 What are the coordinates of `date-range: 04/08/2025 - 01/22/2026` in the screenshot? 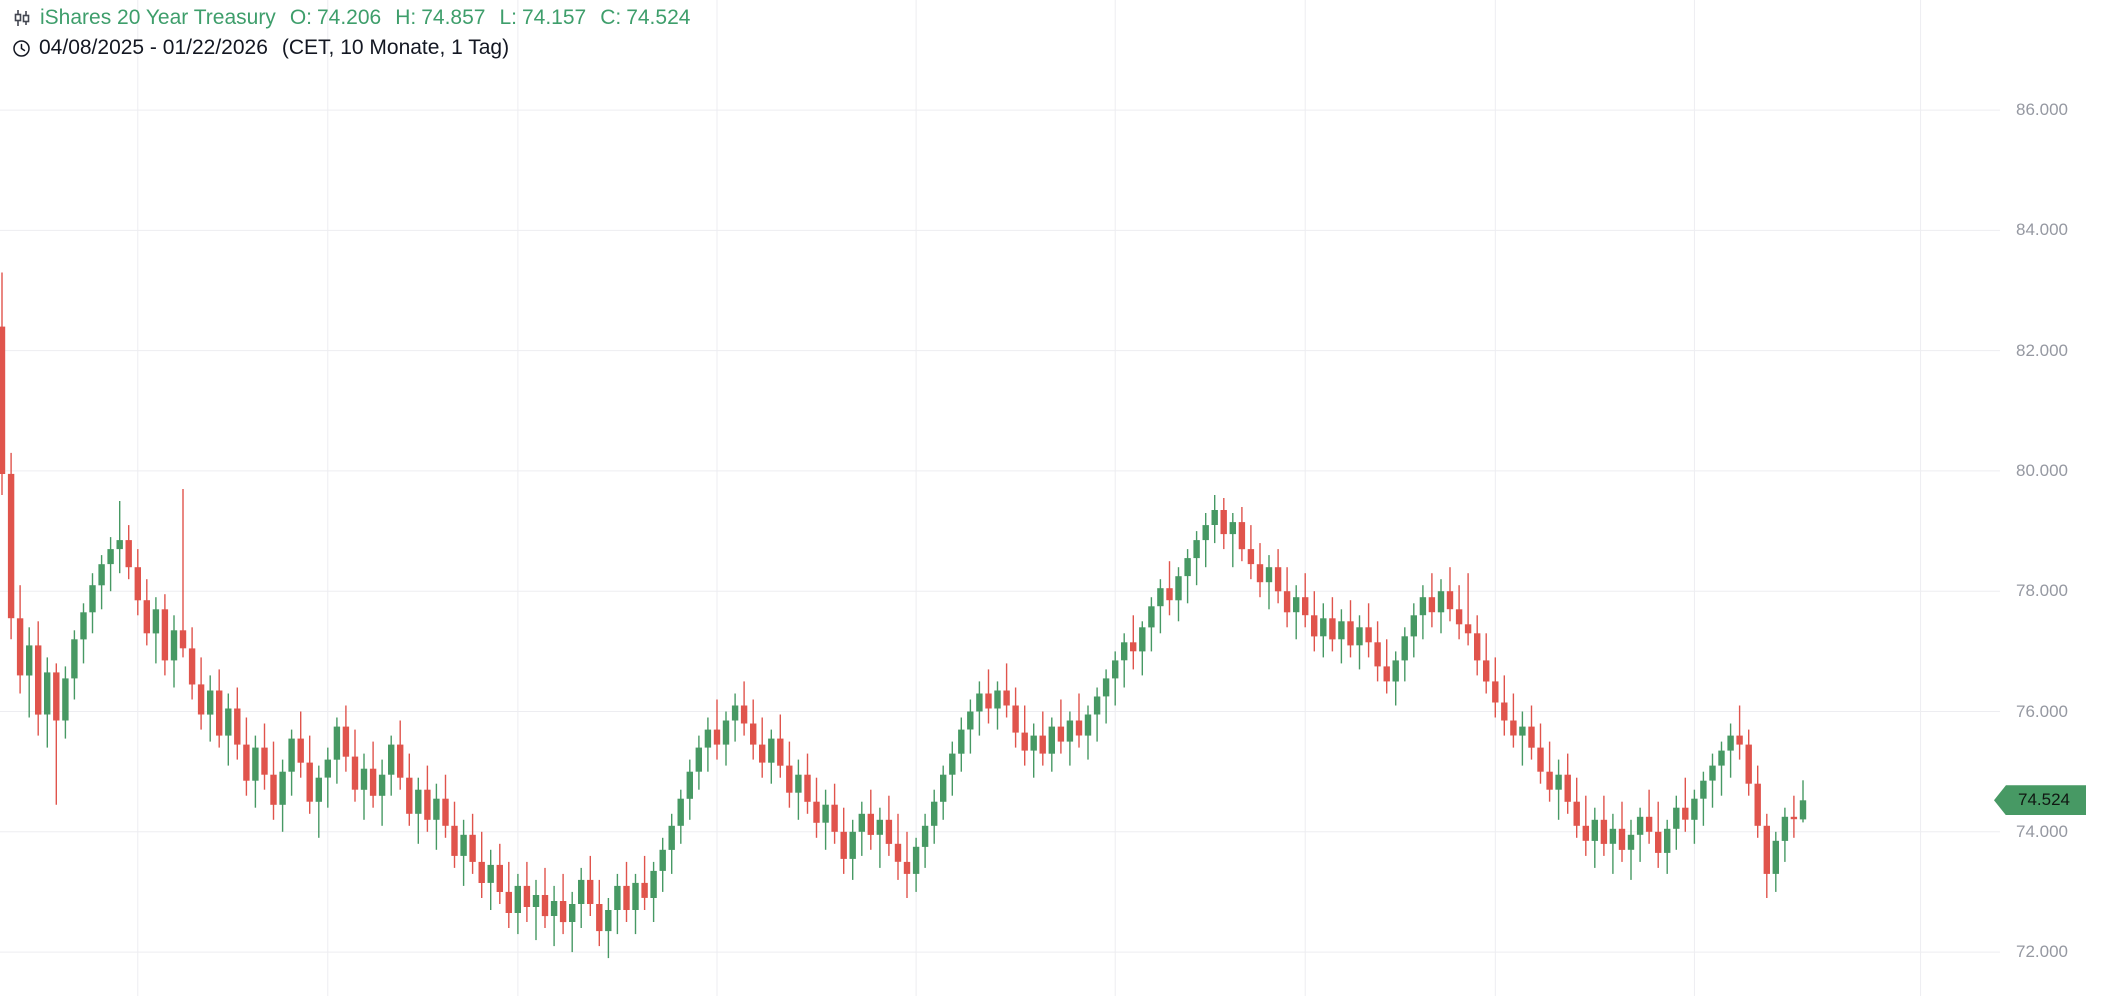 It's located at (153, 47).